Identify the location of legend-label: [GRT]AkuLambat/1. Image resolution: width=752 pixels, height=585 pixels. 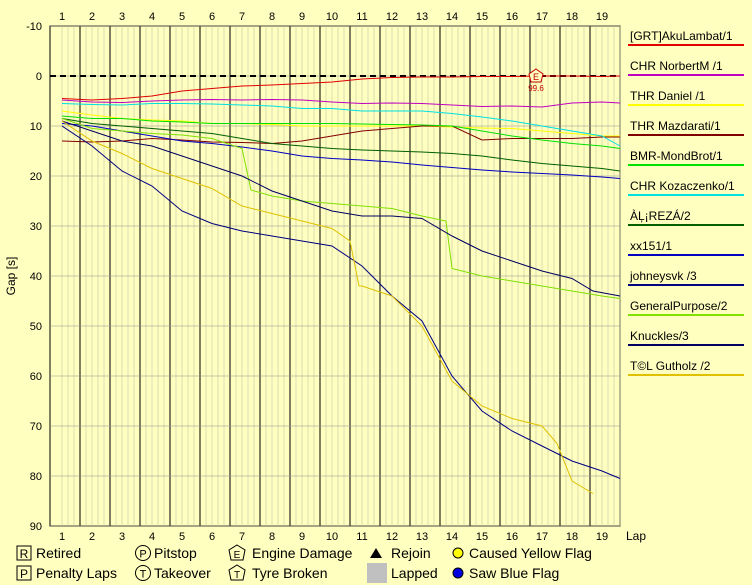
(681, 36).